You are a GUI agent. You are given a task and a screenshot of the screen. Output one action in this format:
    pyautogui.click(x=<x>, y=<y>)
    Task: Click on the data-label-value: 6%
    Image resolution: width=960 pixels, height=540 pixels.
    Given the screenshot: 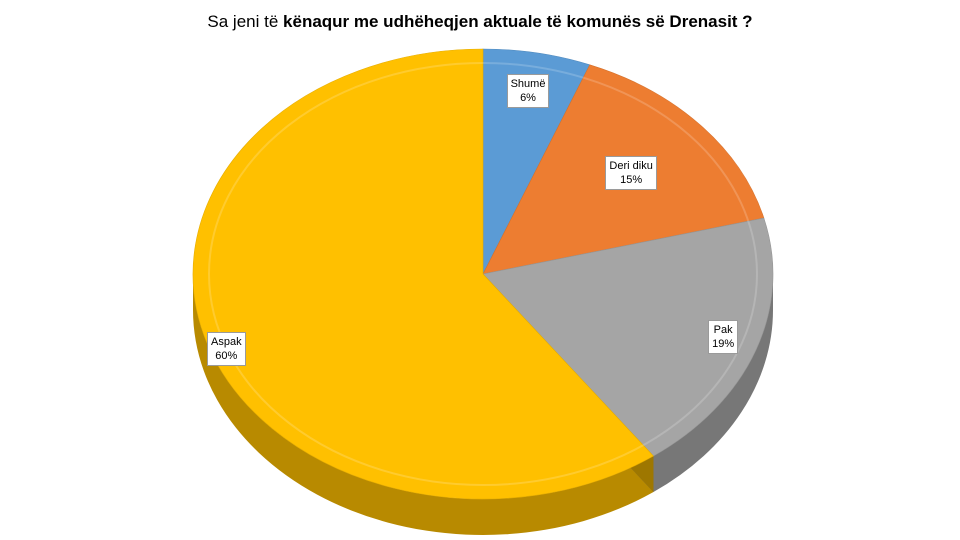 What is the action you would take?
    pyautogui.click(x=528, y=97)
    